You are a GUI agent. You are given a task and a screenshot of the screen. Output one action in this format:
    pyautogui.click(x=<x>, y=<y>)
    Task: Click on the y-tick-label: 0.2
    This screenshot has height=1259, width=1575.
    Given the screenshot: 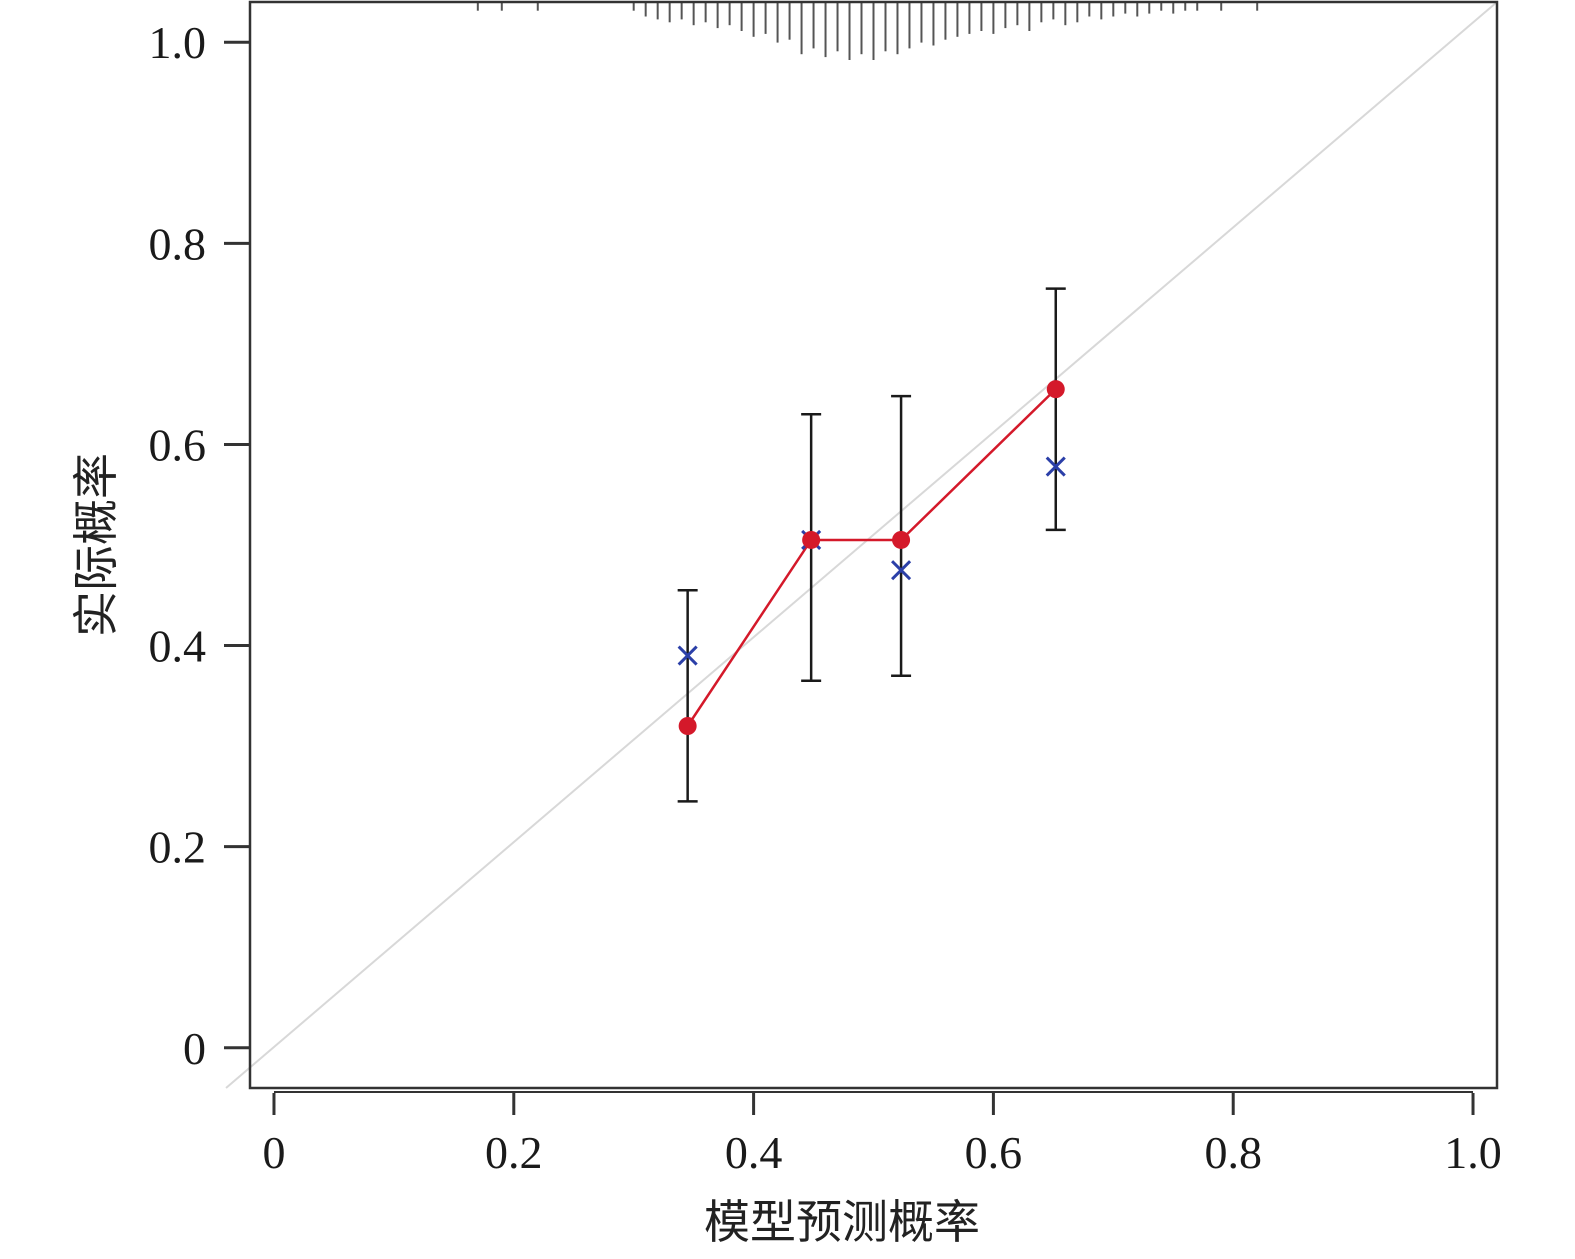 What is the action you would take?
    pyautogui.click(x=178, y=847)
    